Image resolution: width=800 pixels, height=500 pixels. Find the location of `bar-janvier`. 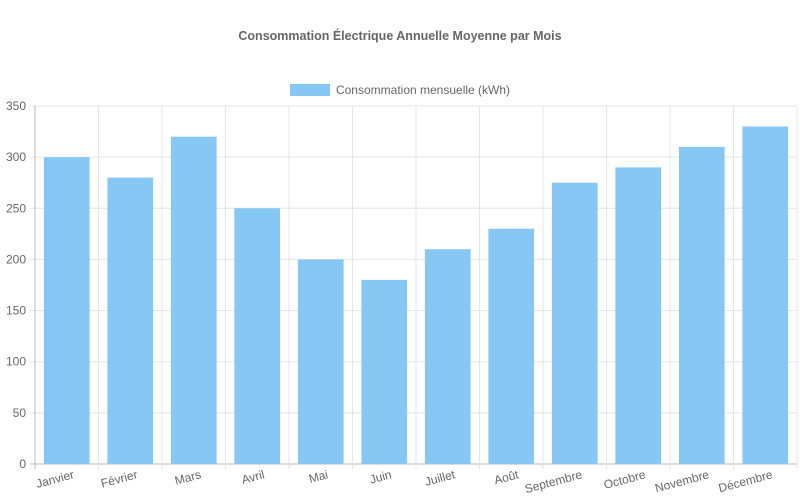

bar-janvier is located at coordinates (66, 310).